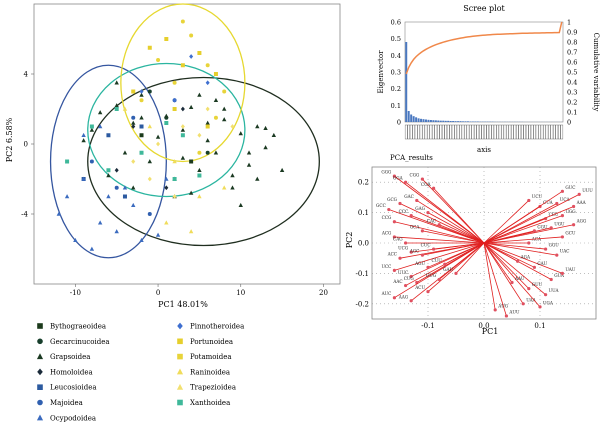 This screenshot has width=600, height=424. What do you see at coordinates (80, 342) in the screenshot?
I see `legend-label: Gecarcinucoidea` at bounding box center [80, 342].